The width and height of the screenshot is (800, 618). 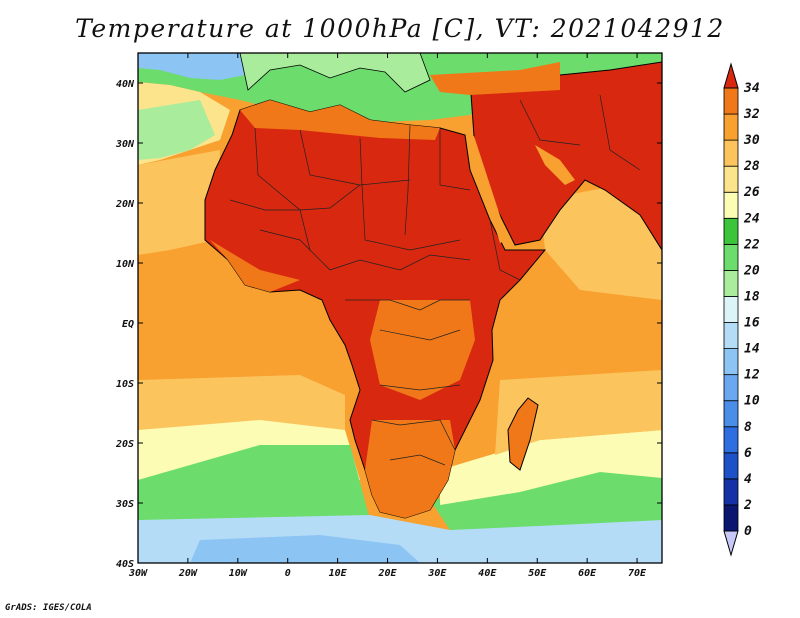 What do you see at coordinates (495, 78) in the screenshot?
I see `turkey-orange` at bounding box center [495, 78].